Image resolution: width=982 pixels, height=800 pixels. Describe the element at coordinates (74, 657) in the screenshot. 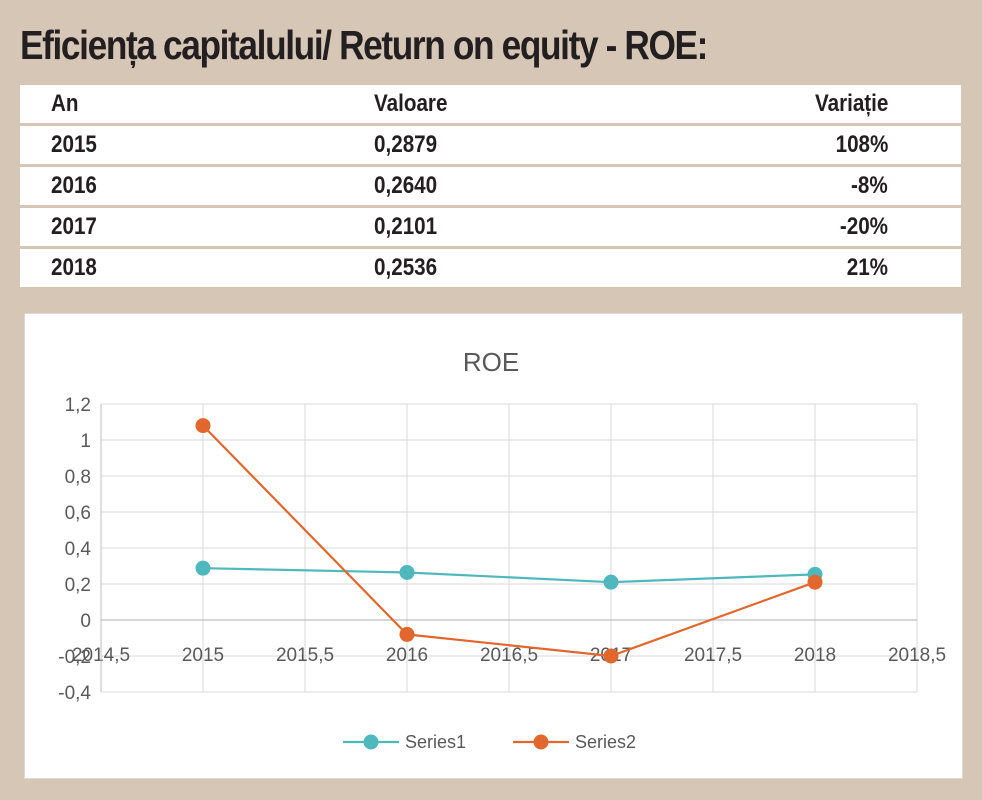

I see `y-tick-label: -0,2` at that location.